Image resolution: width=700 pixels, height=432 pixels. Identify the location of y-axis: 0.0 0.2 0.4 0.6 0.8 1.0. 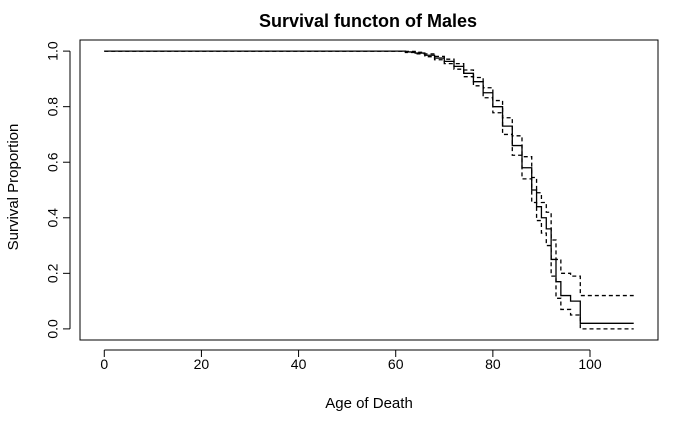
(58, 190).